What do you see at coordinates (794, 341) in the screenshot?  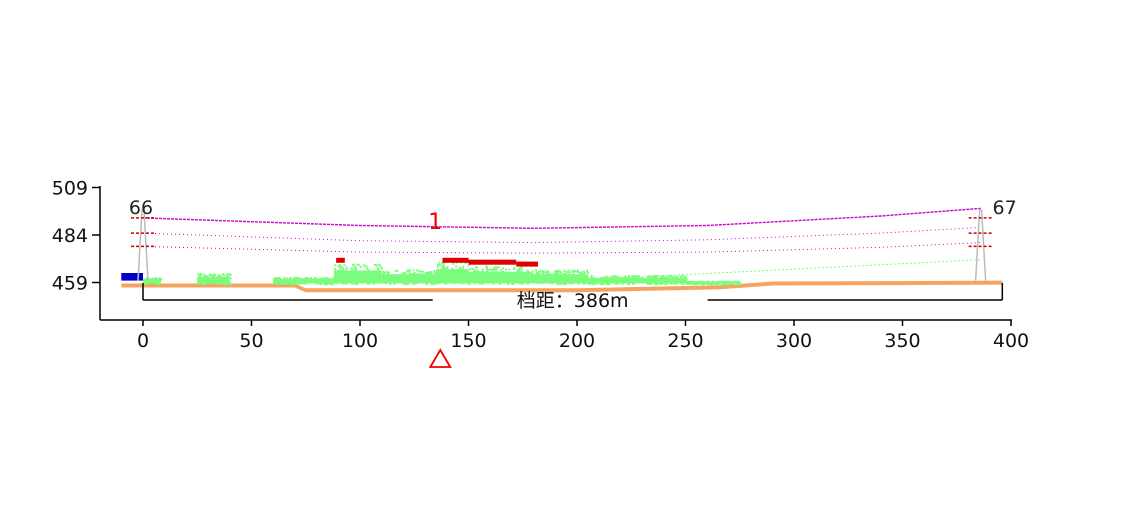 I see `x-tick-label: 300` at bounding box center [794, 341].